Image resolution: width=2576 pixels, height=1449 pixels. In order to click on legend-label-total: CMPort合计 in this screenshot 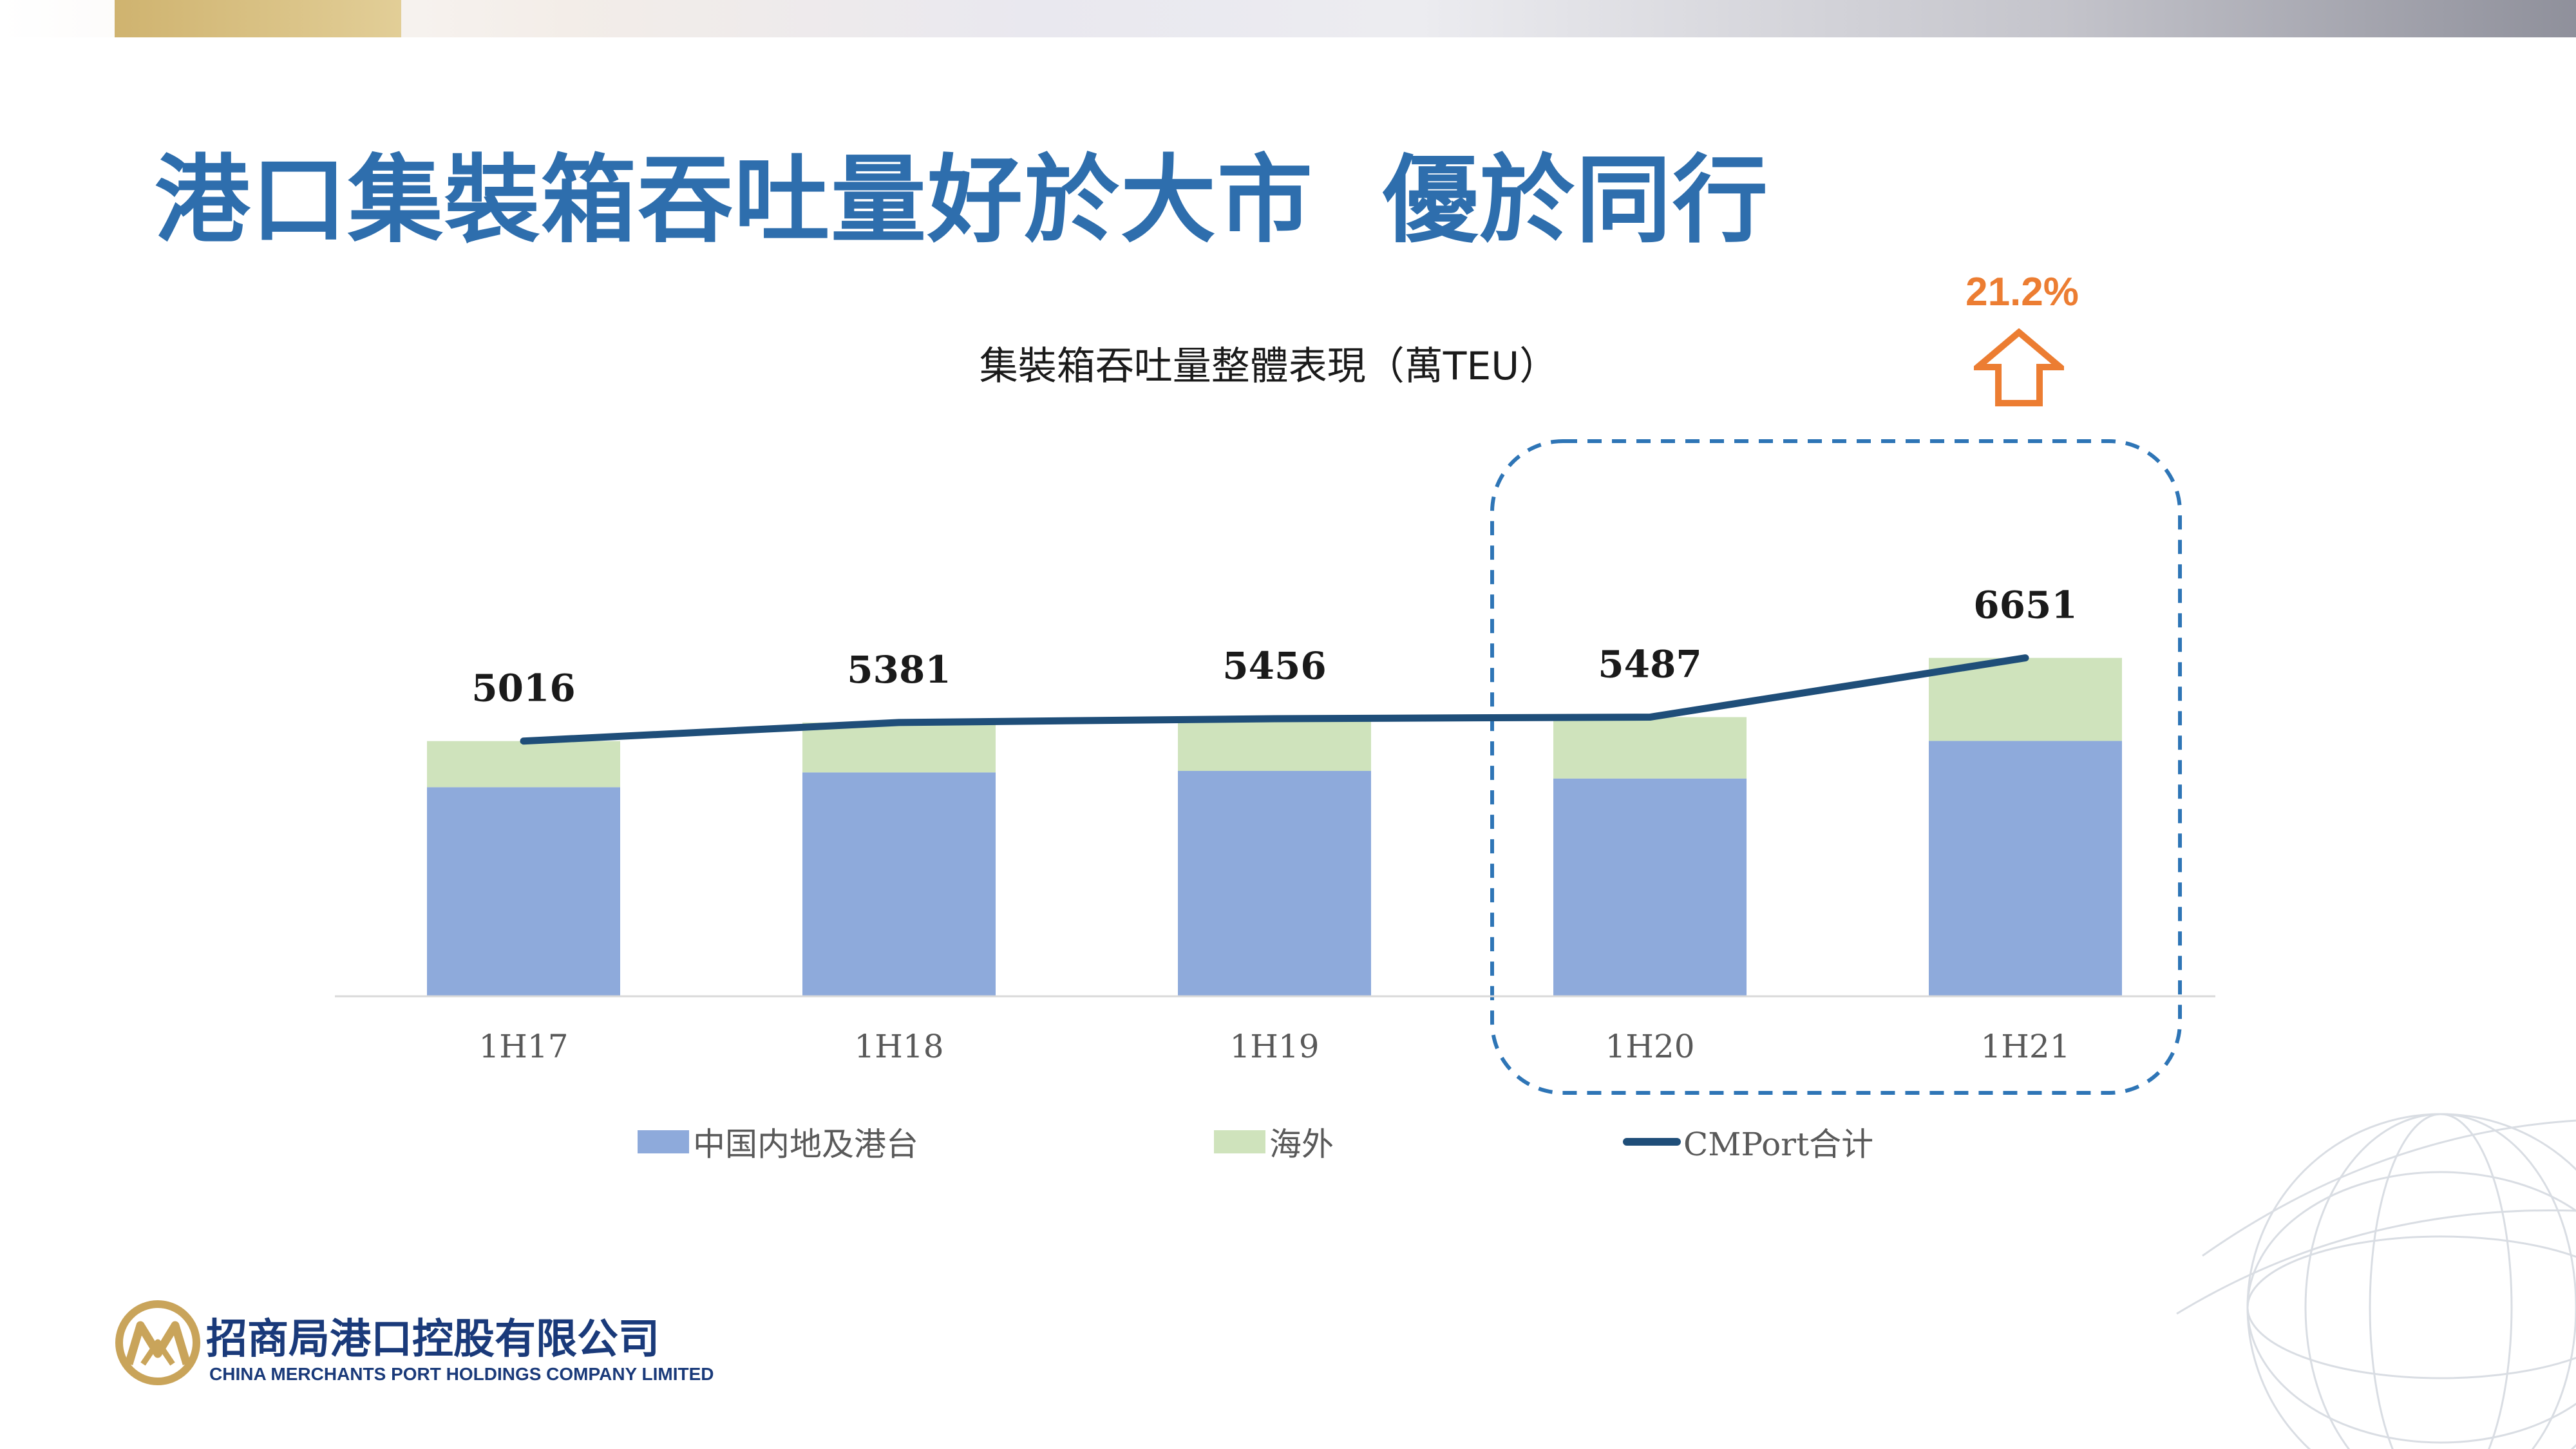, I will do `click(1779, 1144)`.